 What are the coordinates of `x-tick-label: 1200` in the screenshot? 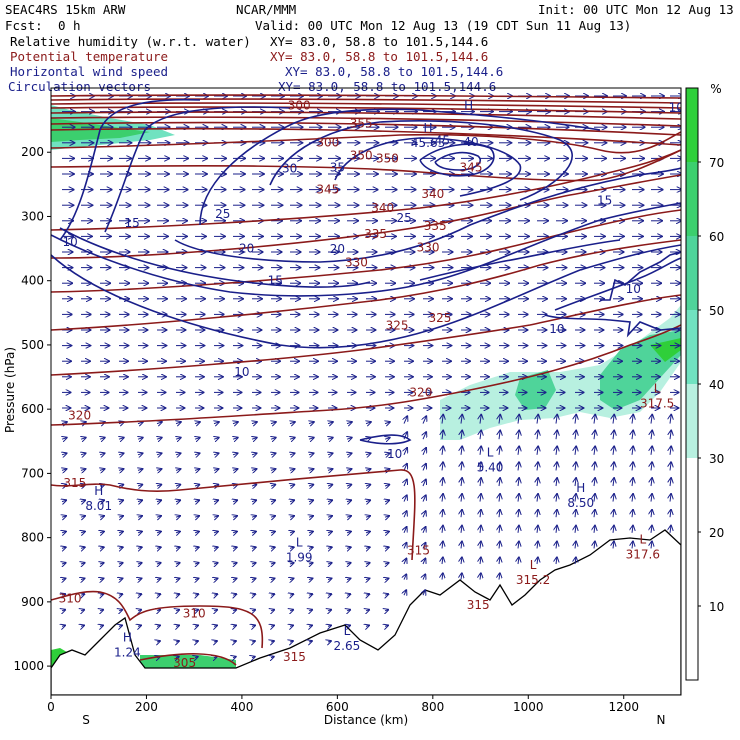 It's located at (623, 707).